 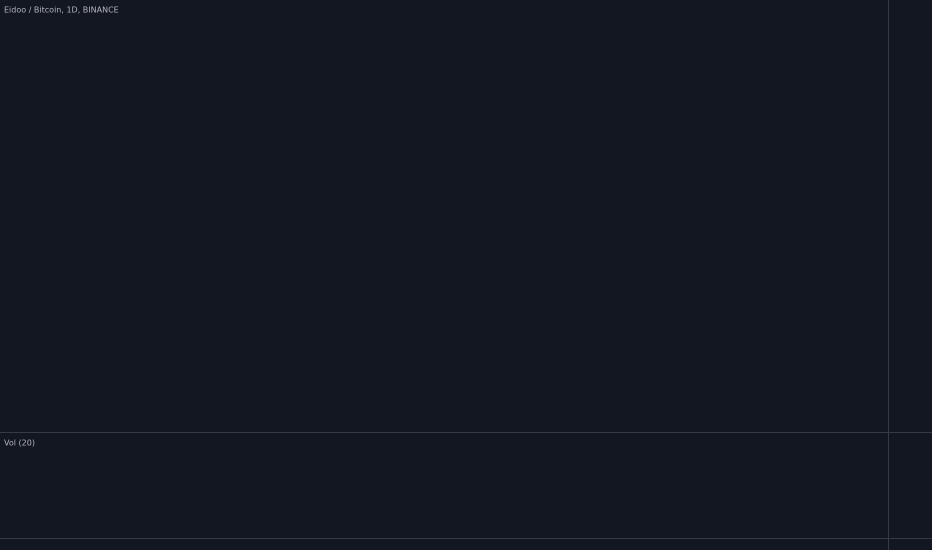 What do you see at coordinates (61, 10) in the screenshot?
I see `chart-title: Eidoo / Bitcoin, 1D, BINANCE` at bounding box center [61, 10].